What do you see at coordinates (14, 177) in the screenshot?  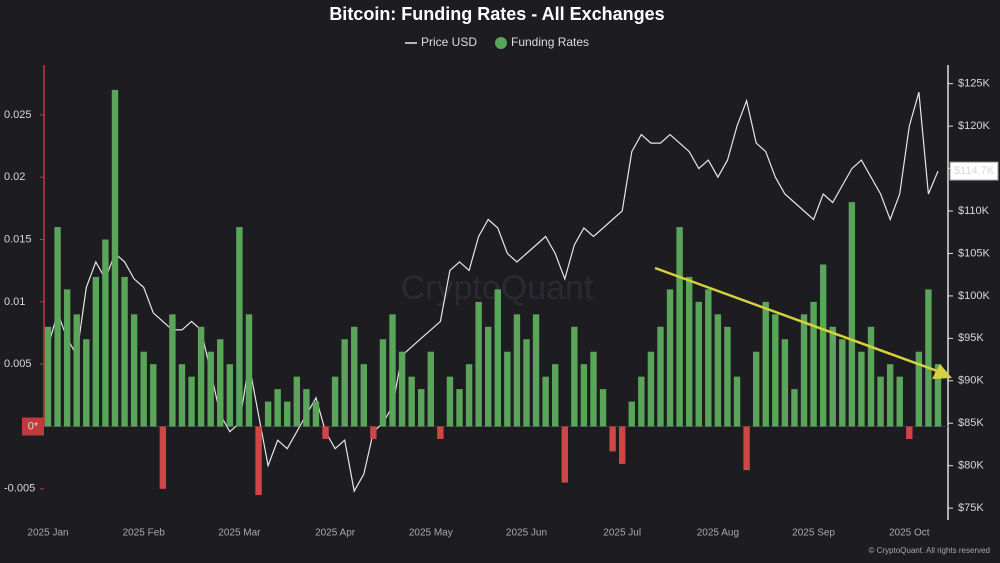 I see `y-tick-label: 0.02` at bounding box center [14, 177].